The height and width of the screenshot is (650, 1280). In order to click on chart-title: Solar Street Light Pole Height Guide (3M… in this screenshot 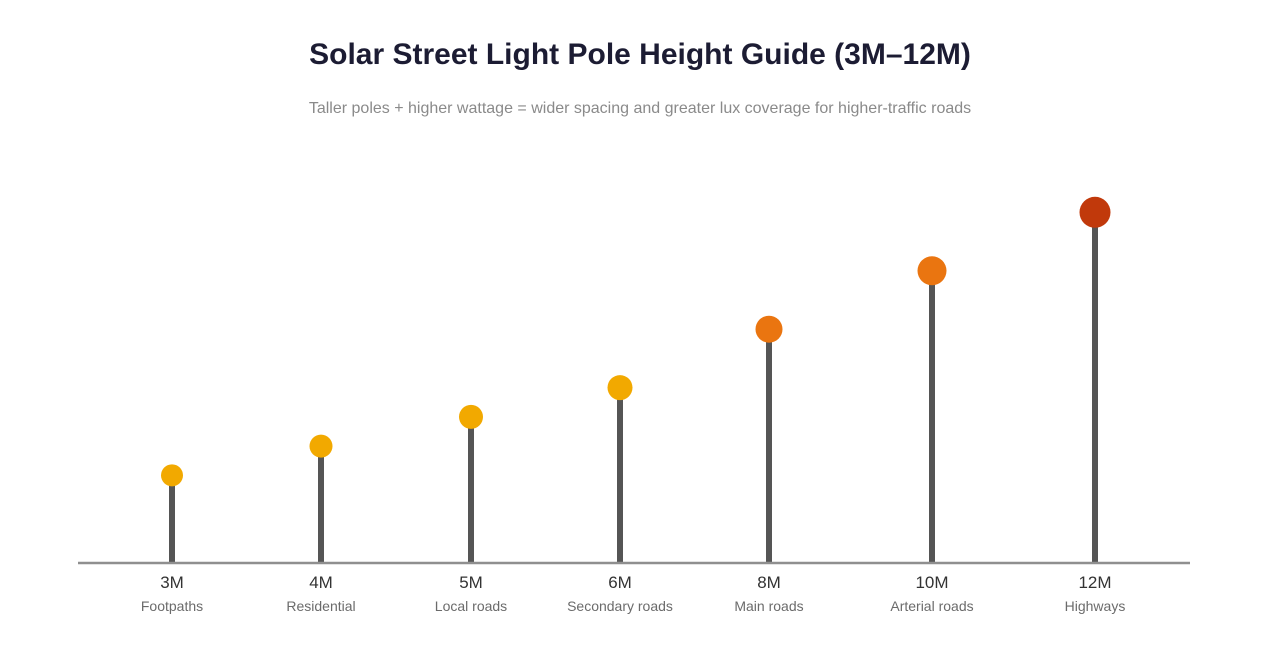, I will do `click(640, 54)`.